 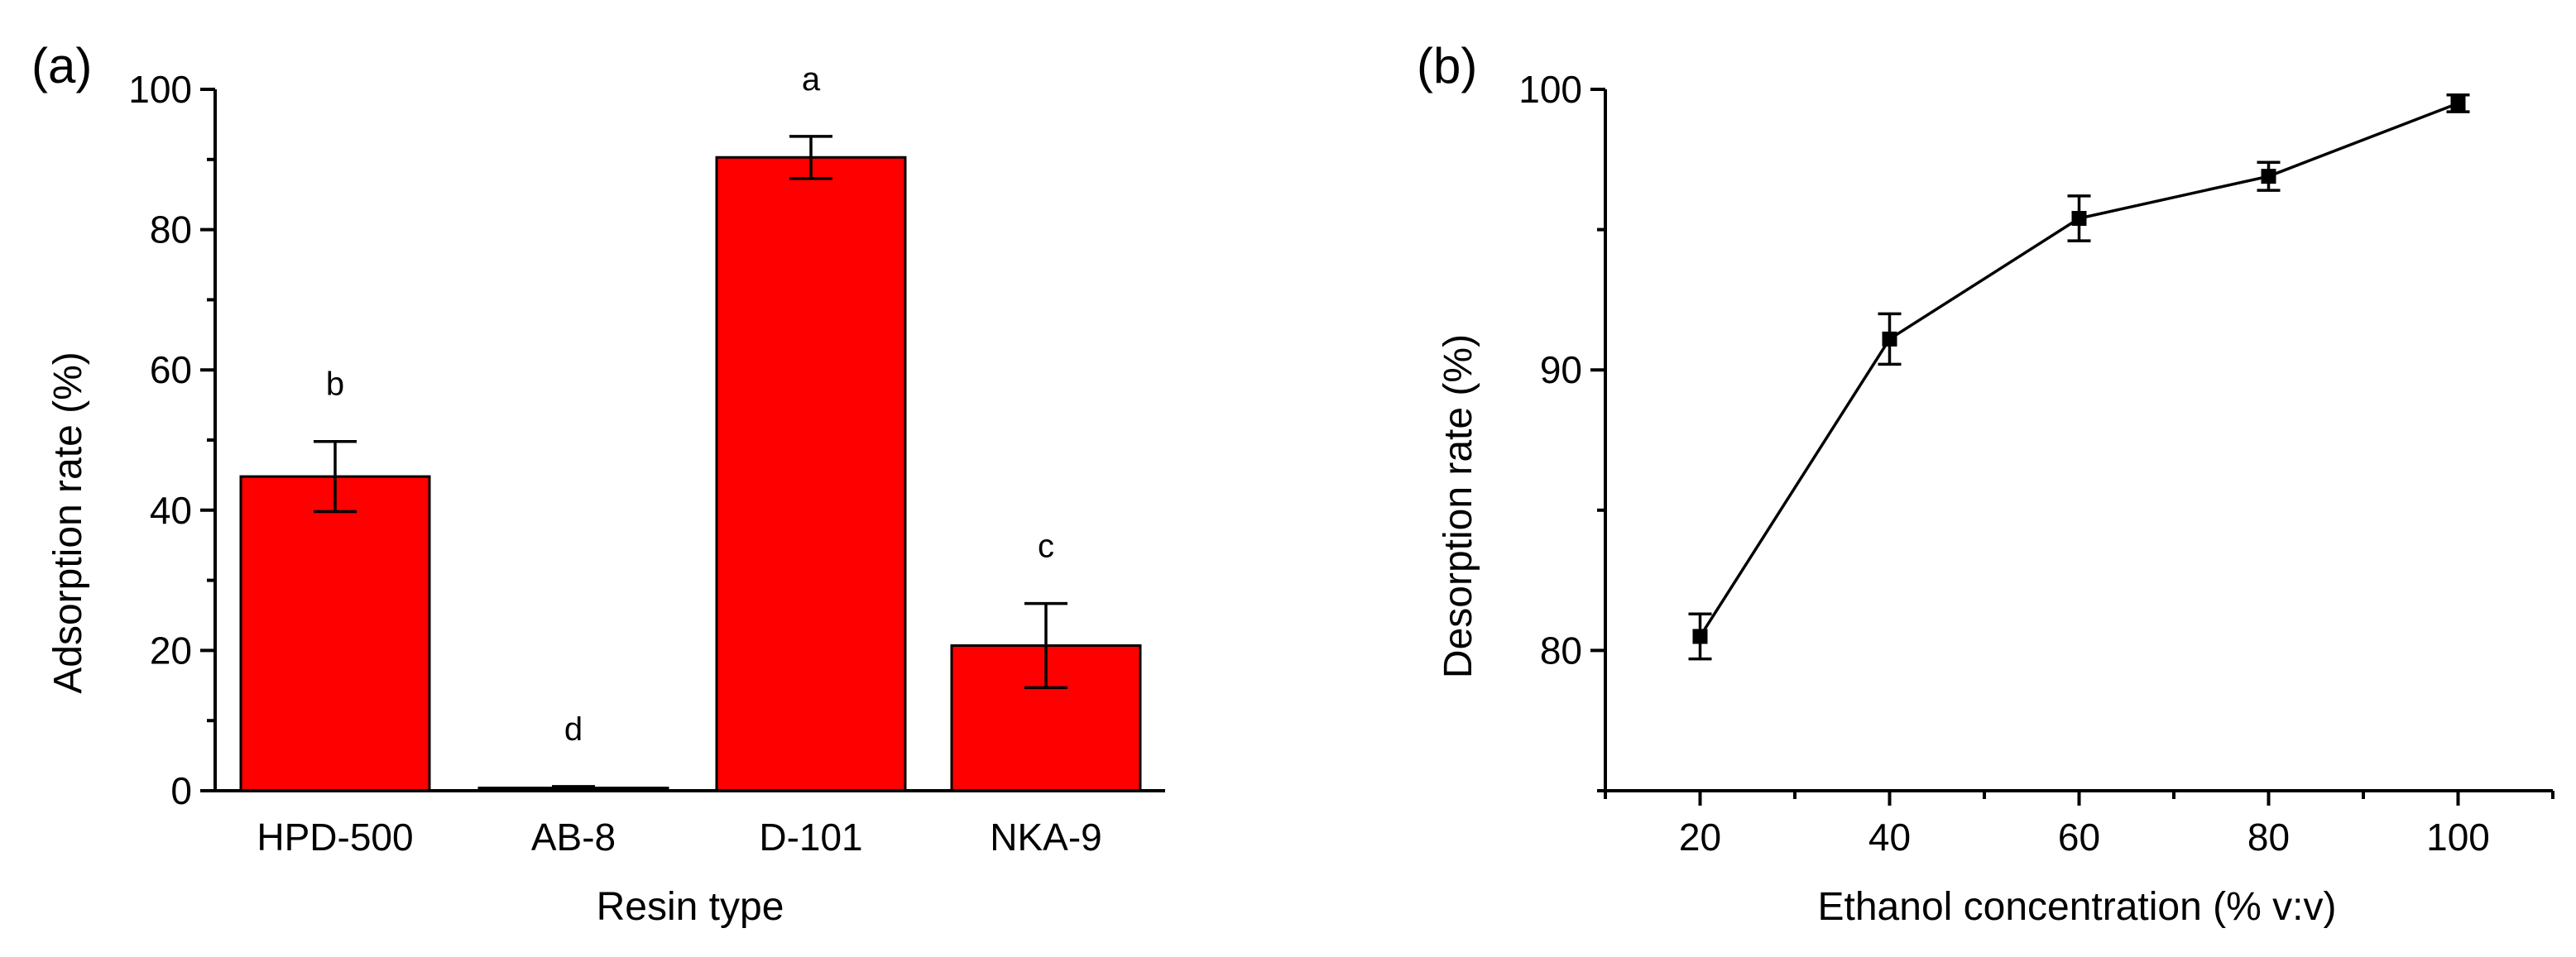 I want to click on x-tick-label-HPD-500: HPD-500, so click(x=335, y=837).